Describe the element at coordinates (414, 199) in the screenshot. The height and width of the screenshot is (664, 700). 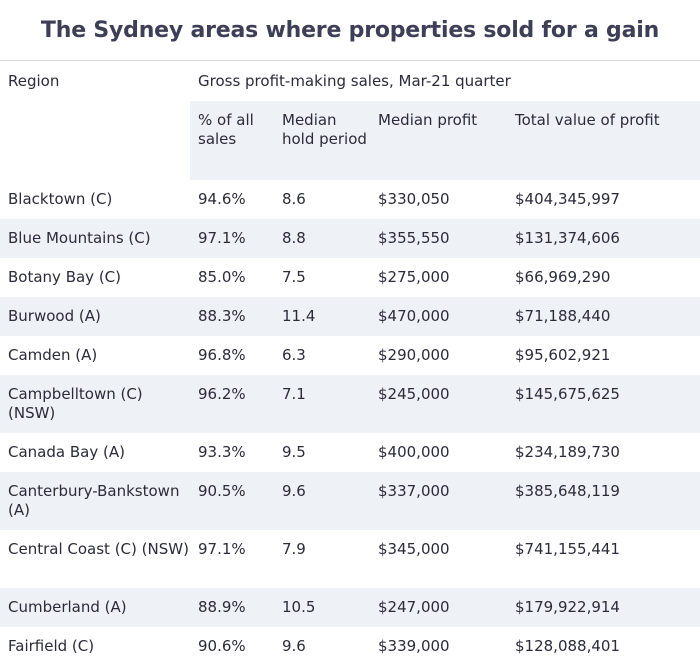
I see `cell-median: $330,050` at that location.